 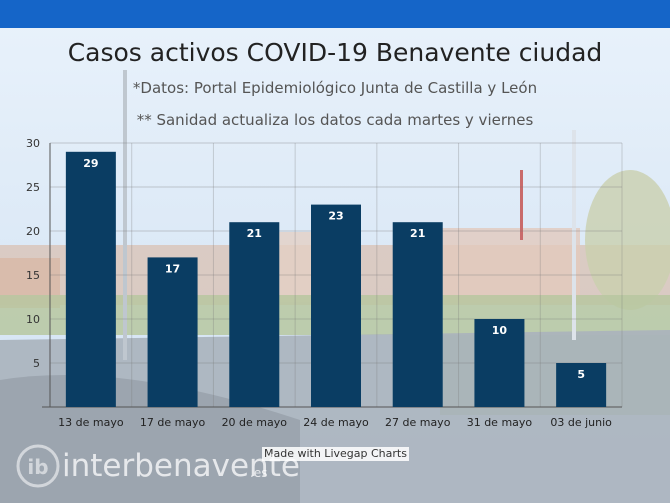 I want to click on x-tick-label: 24 de mayo, so click(x=336, y=422).